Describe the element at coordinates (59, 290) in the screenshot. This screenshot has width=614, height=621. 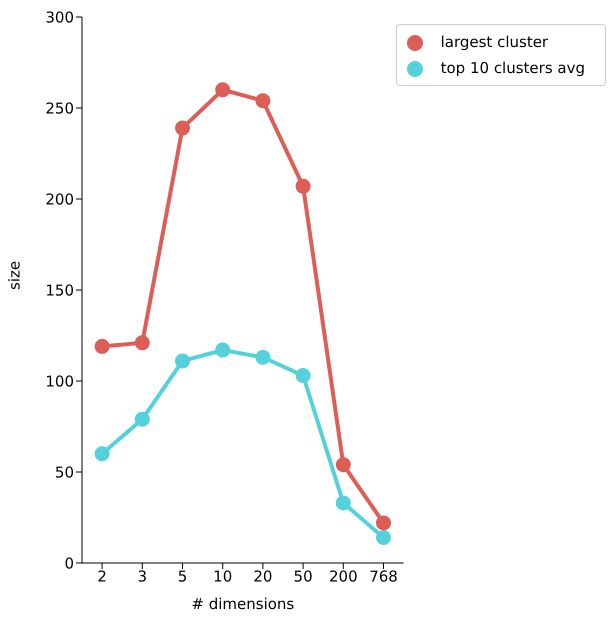
I see `y-tick-label: 150` at that location.